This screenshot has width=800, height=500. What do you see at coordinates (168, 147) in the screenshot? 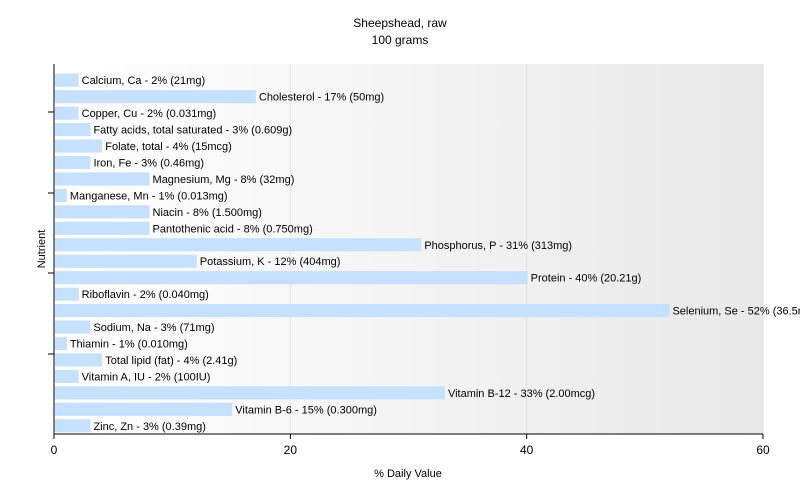
I see `bar-label: Folate, total - 4% (15mcg)` at bounding box center [168, 147].